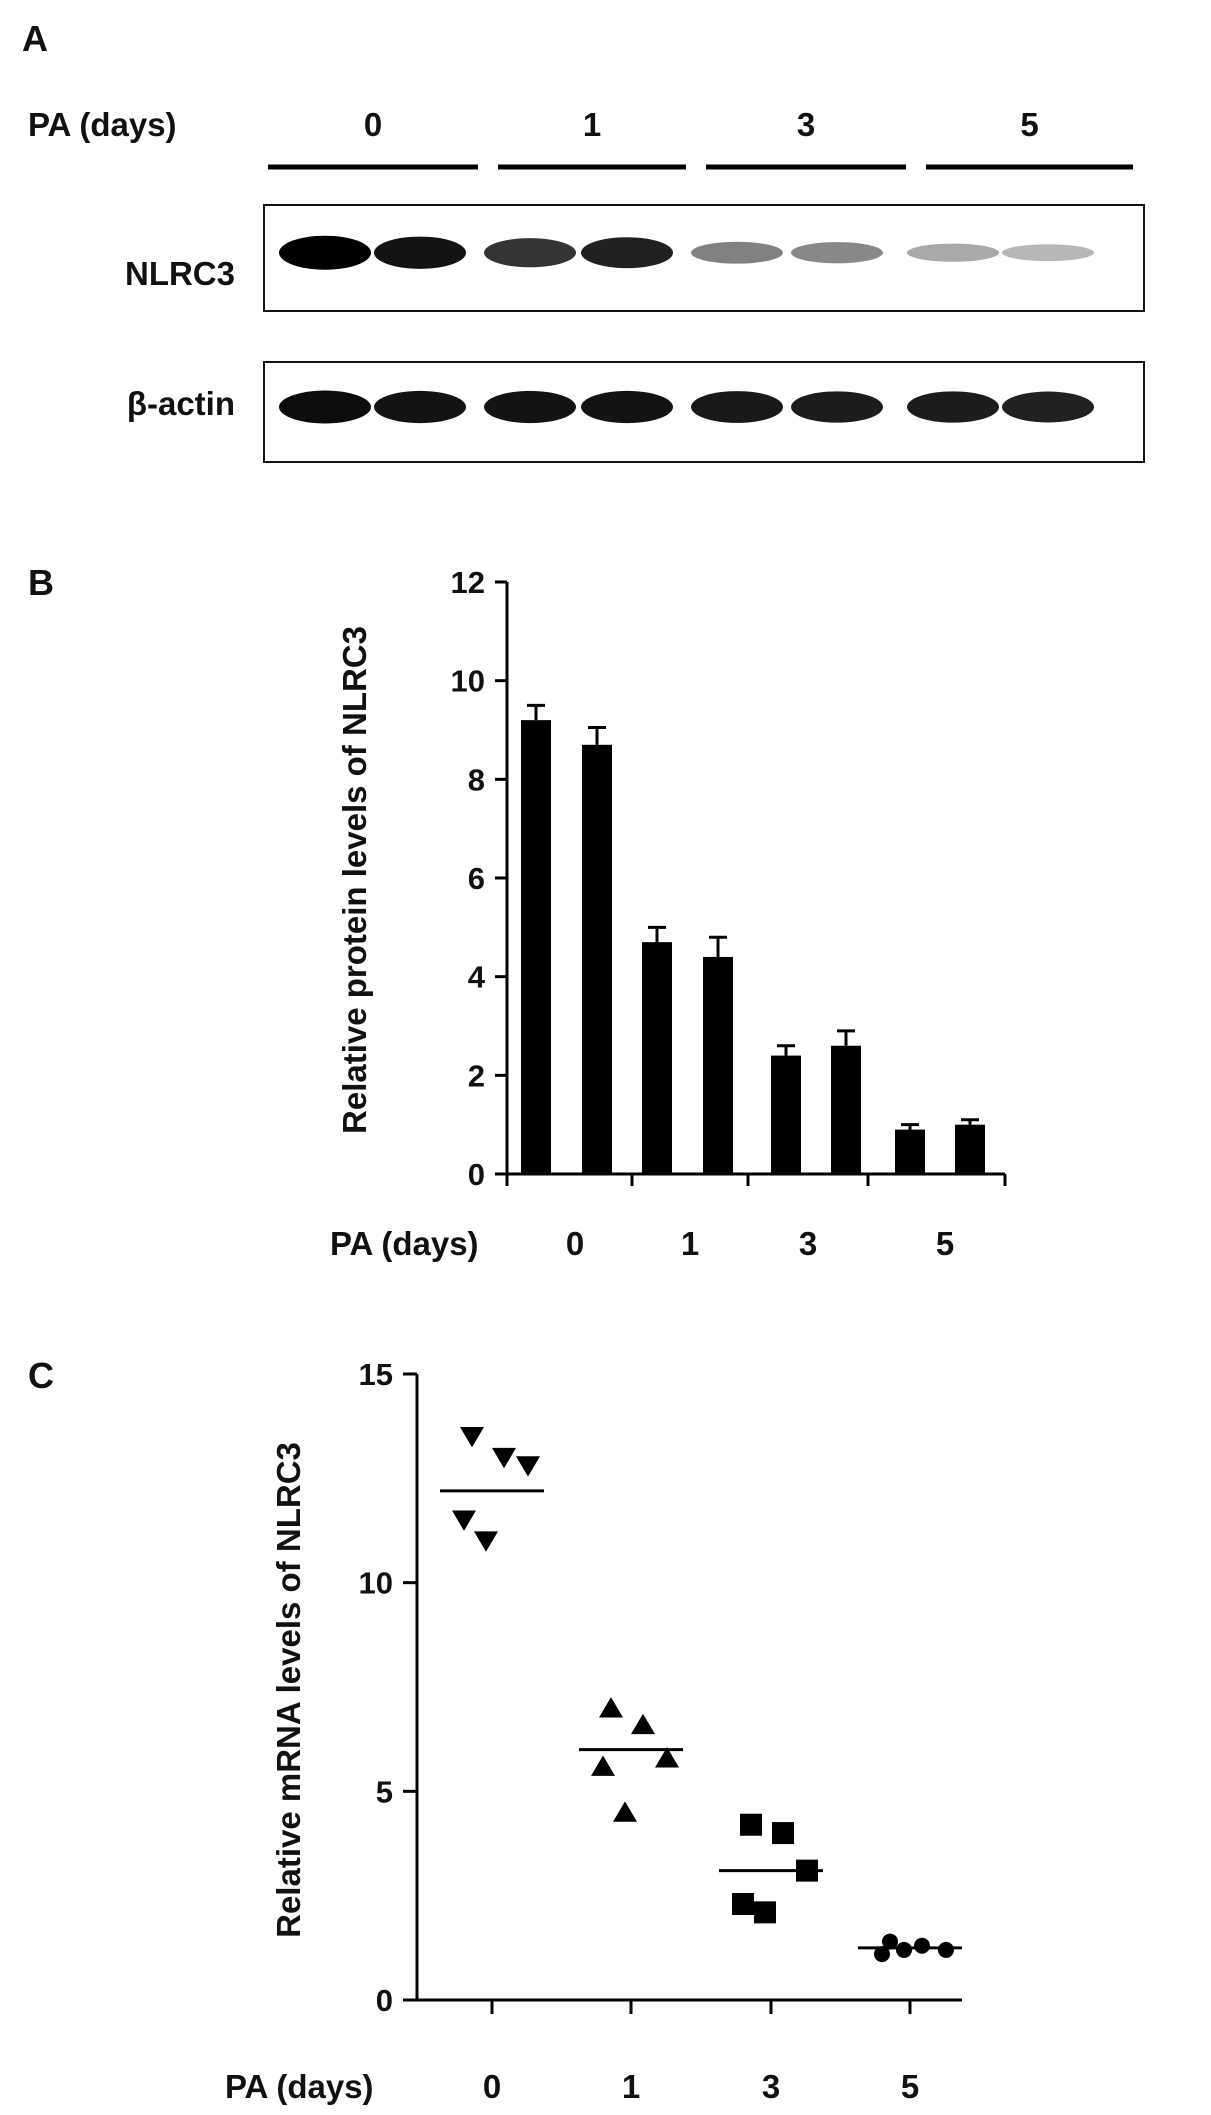 This screenshot has width=1211, height=2115. What do you see at coordinates (477, 977) in the screenshot?
I see `b-y-tick-label: 4` at bounding box center [477, 977].